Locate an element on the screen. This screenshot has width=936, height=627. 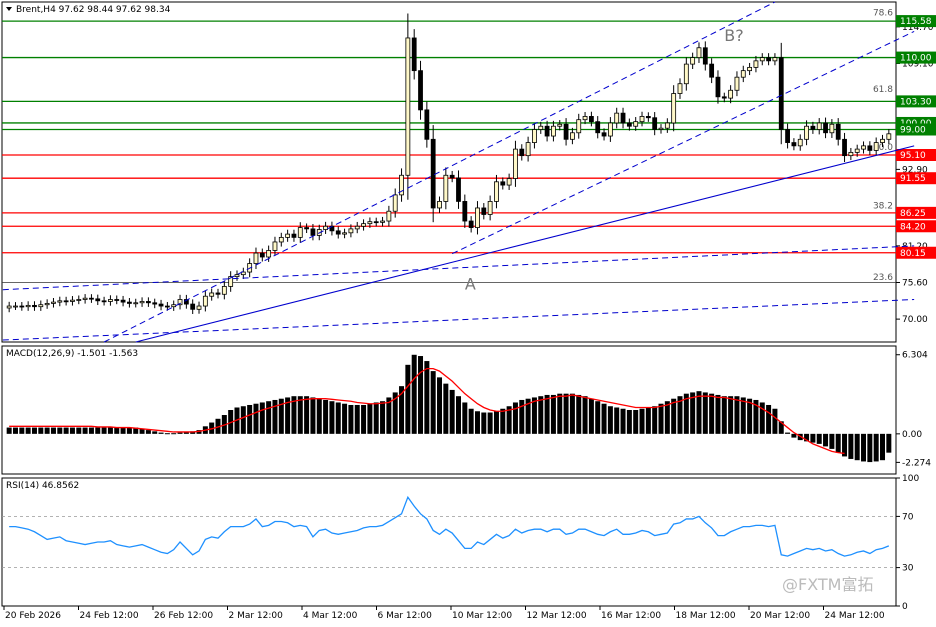
price-axis-label: 114.70 is located at coordinates (918, 28).